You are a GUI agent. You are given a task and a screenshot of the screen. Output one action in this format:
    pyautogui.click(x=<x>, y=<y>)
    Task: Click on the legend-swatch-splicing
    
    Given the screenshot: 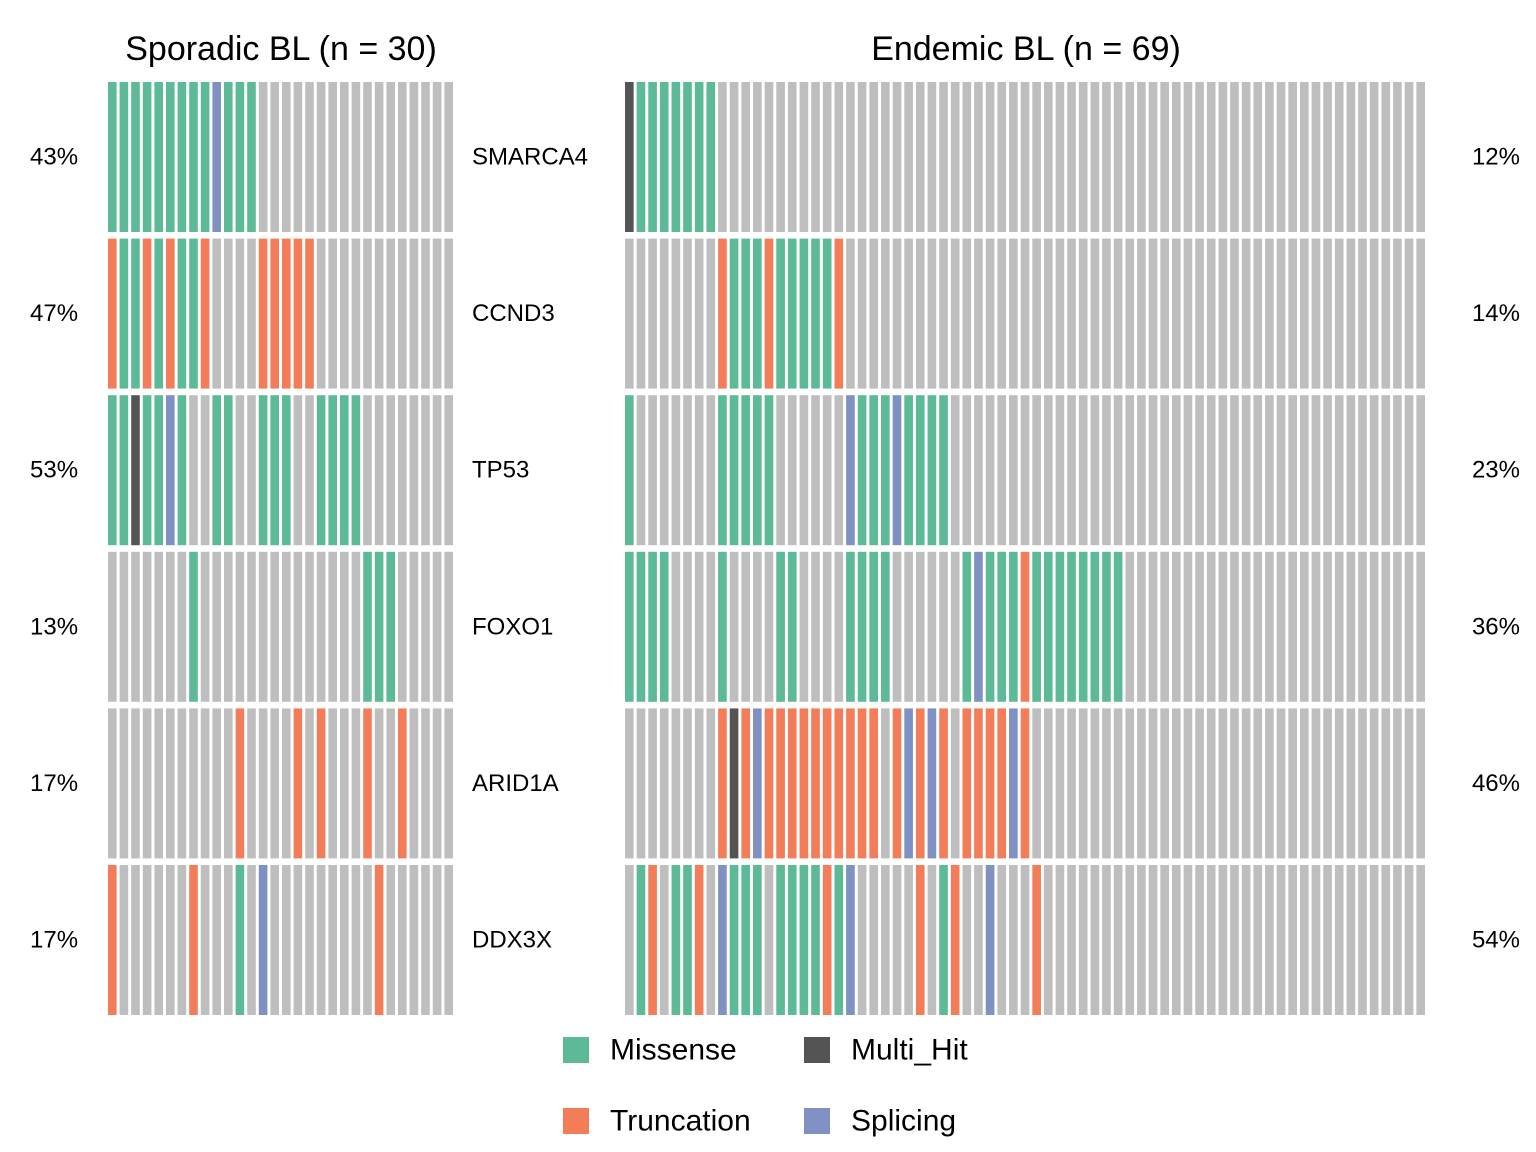 What is the action you would take?
    pyautogui.click(x=817, y=1121)
    